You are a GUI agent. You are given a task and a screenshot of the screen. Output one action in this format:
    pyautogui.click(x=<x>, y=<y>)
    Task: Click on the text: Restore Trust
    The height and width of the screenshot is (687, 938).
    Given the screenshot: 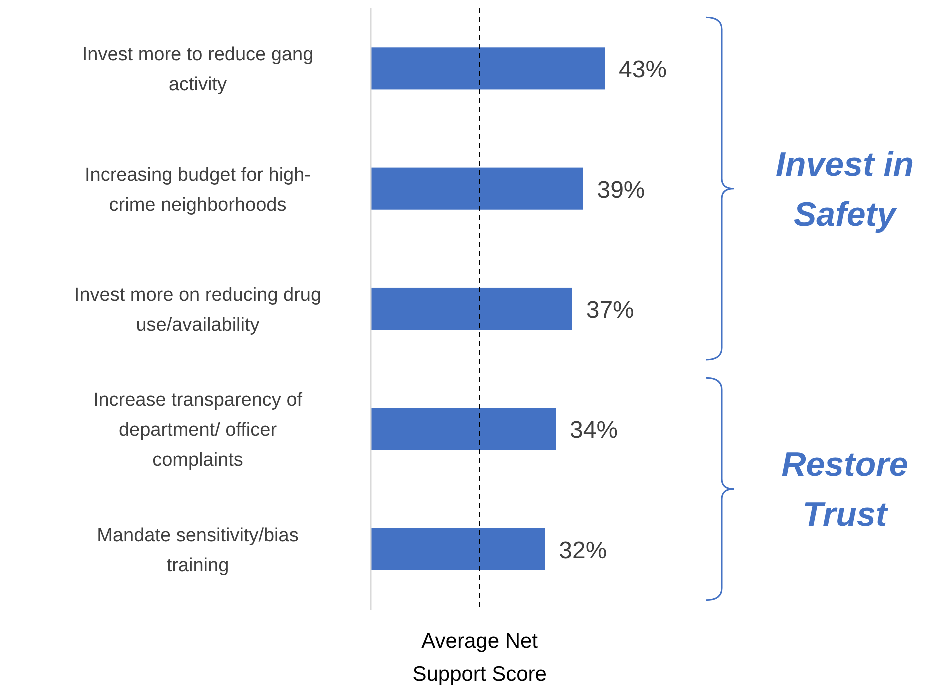 What is the action you would take?
    pyautogui.click(x=845, y=490)
    